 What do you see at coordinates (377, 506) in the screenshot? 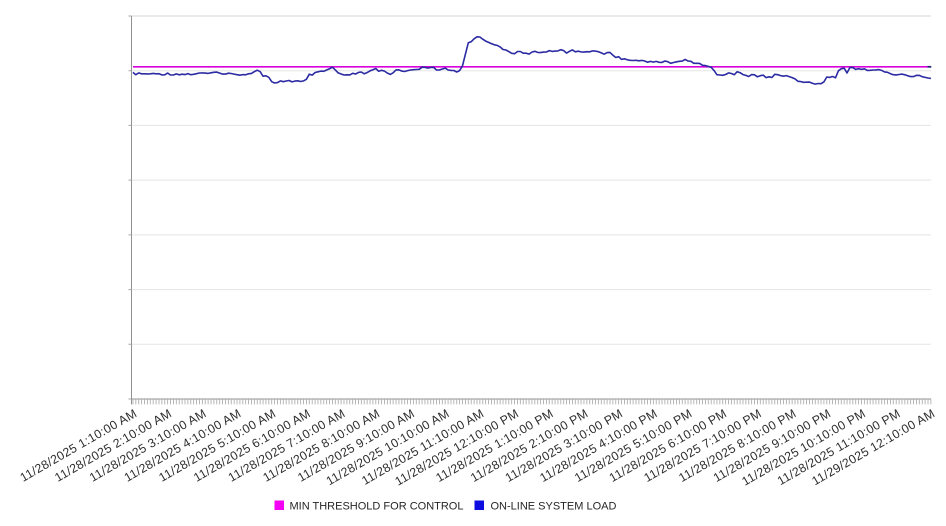
I see `svg-text: MIN THRESHOLD FOR CONTROL` at bounding box center [377, 506].